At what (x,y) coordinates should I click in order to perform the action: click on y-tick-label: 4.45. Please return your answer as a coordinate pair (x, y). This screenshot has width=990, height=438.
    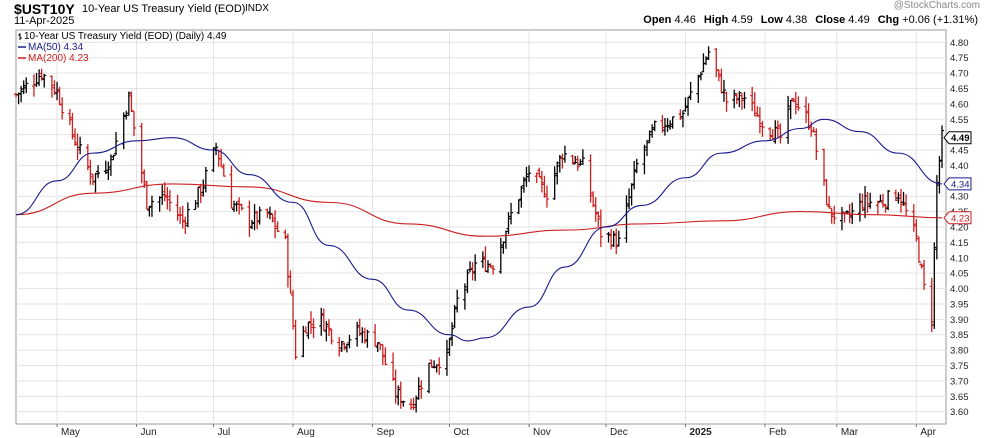
    Looking at the image, I should click on (959, 151).